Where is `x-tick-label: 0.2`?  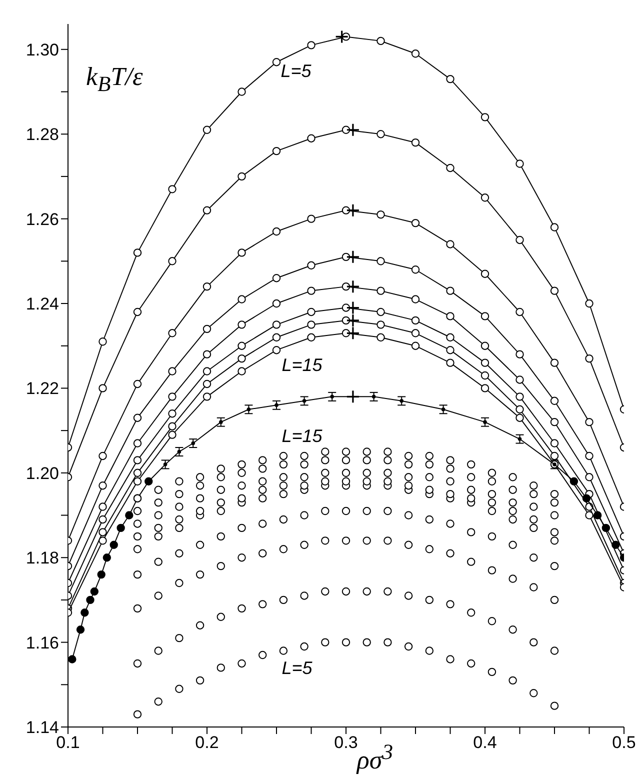
x-tick-label: 0.2 is located at coordinates (207, 742).